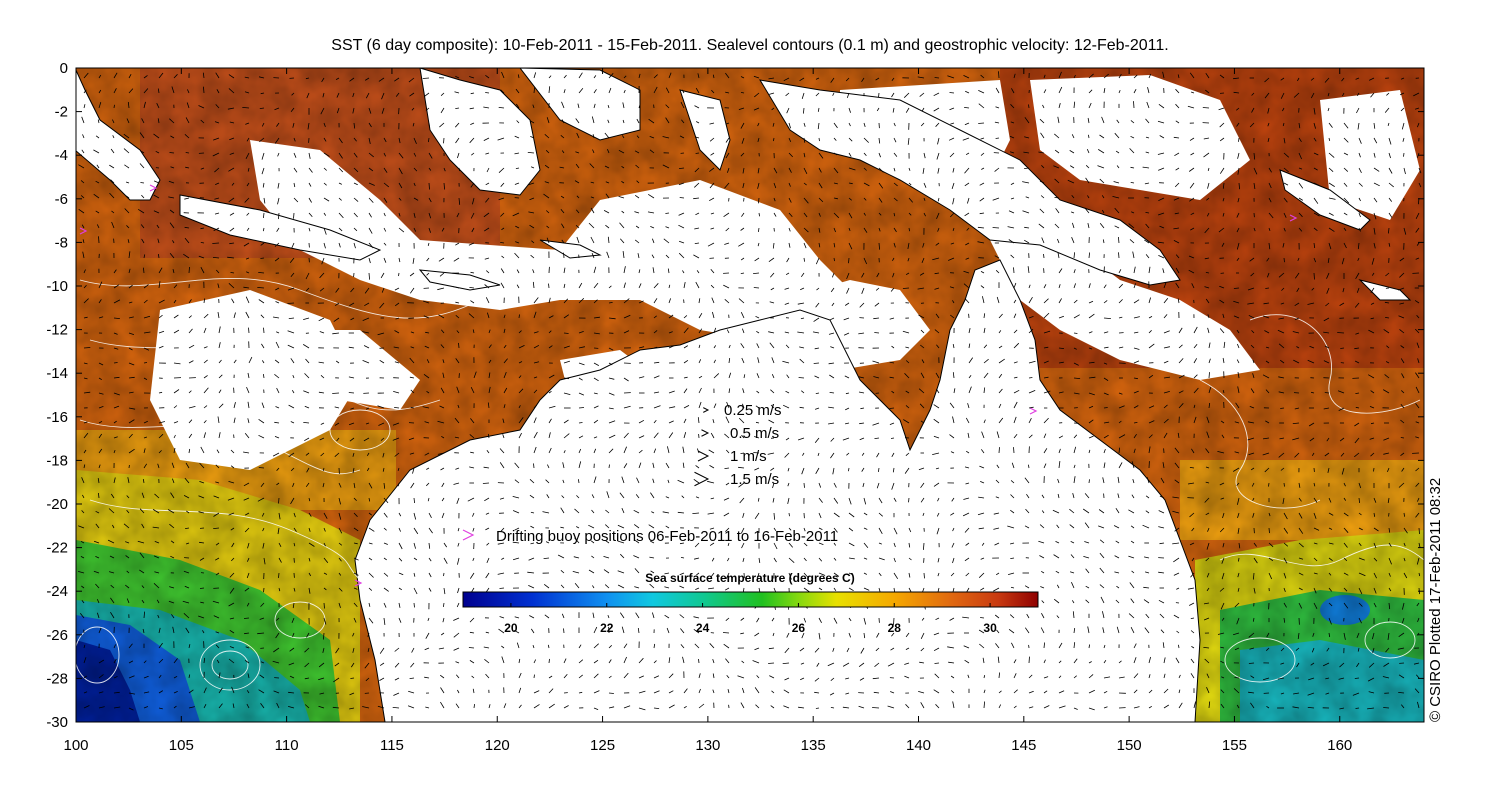 Image resolution: width=1500 pixels, height=790 pixels. I want to click on velocity-legend: 0.25 m/s 0.5 m/s 1 m/s 1.5 m/s, so click(738, 445).